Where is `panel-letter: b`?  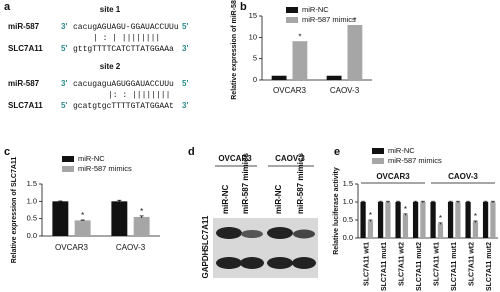
panel-letter: b is located at coordinates (243, 7).